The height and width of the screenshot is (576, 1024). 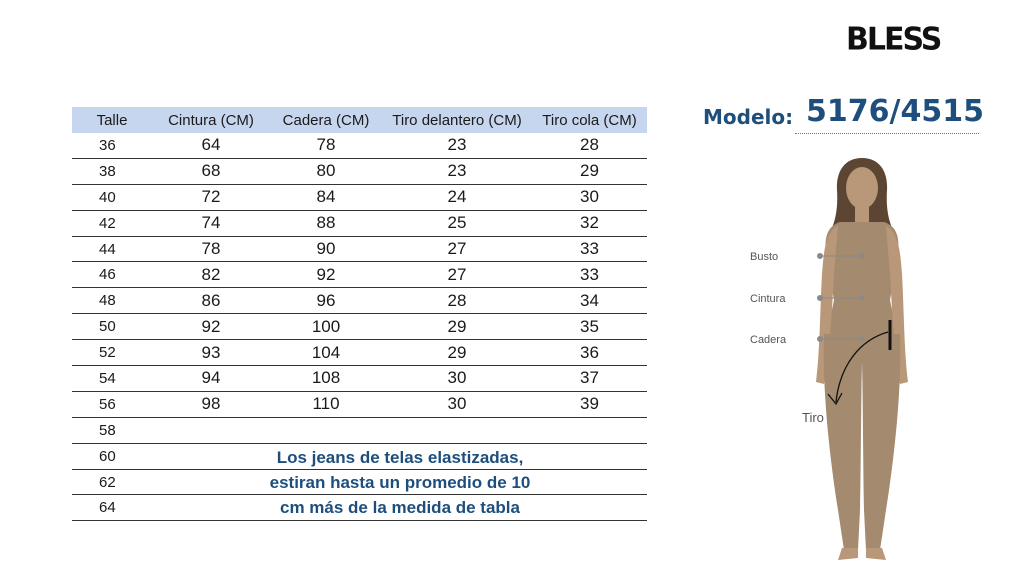 I want to click on table-row: 42 74 88 25 32, so click(x=359, y=223).